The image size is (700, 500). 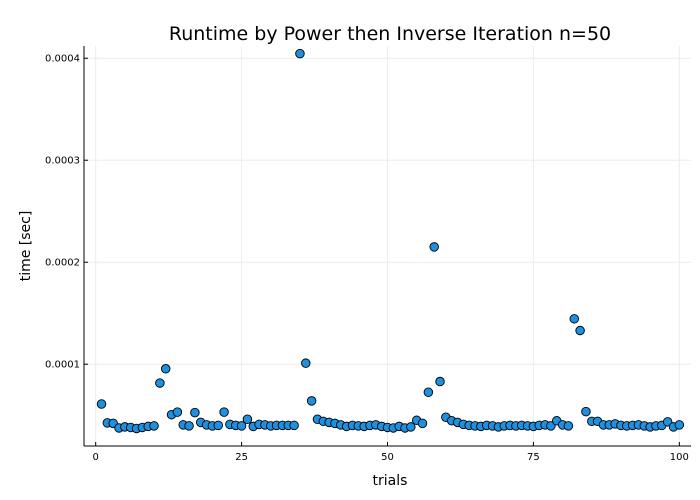 What do you see at coordinates (62, 161) in the screenshot?
I see `y-tick-label: 0.0003` at bounding box center [62, 161].